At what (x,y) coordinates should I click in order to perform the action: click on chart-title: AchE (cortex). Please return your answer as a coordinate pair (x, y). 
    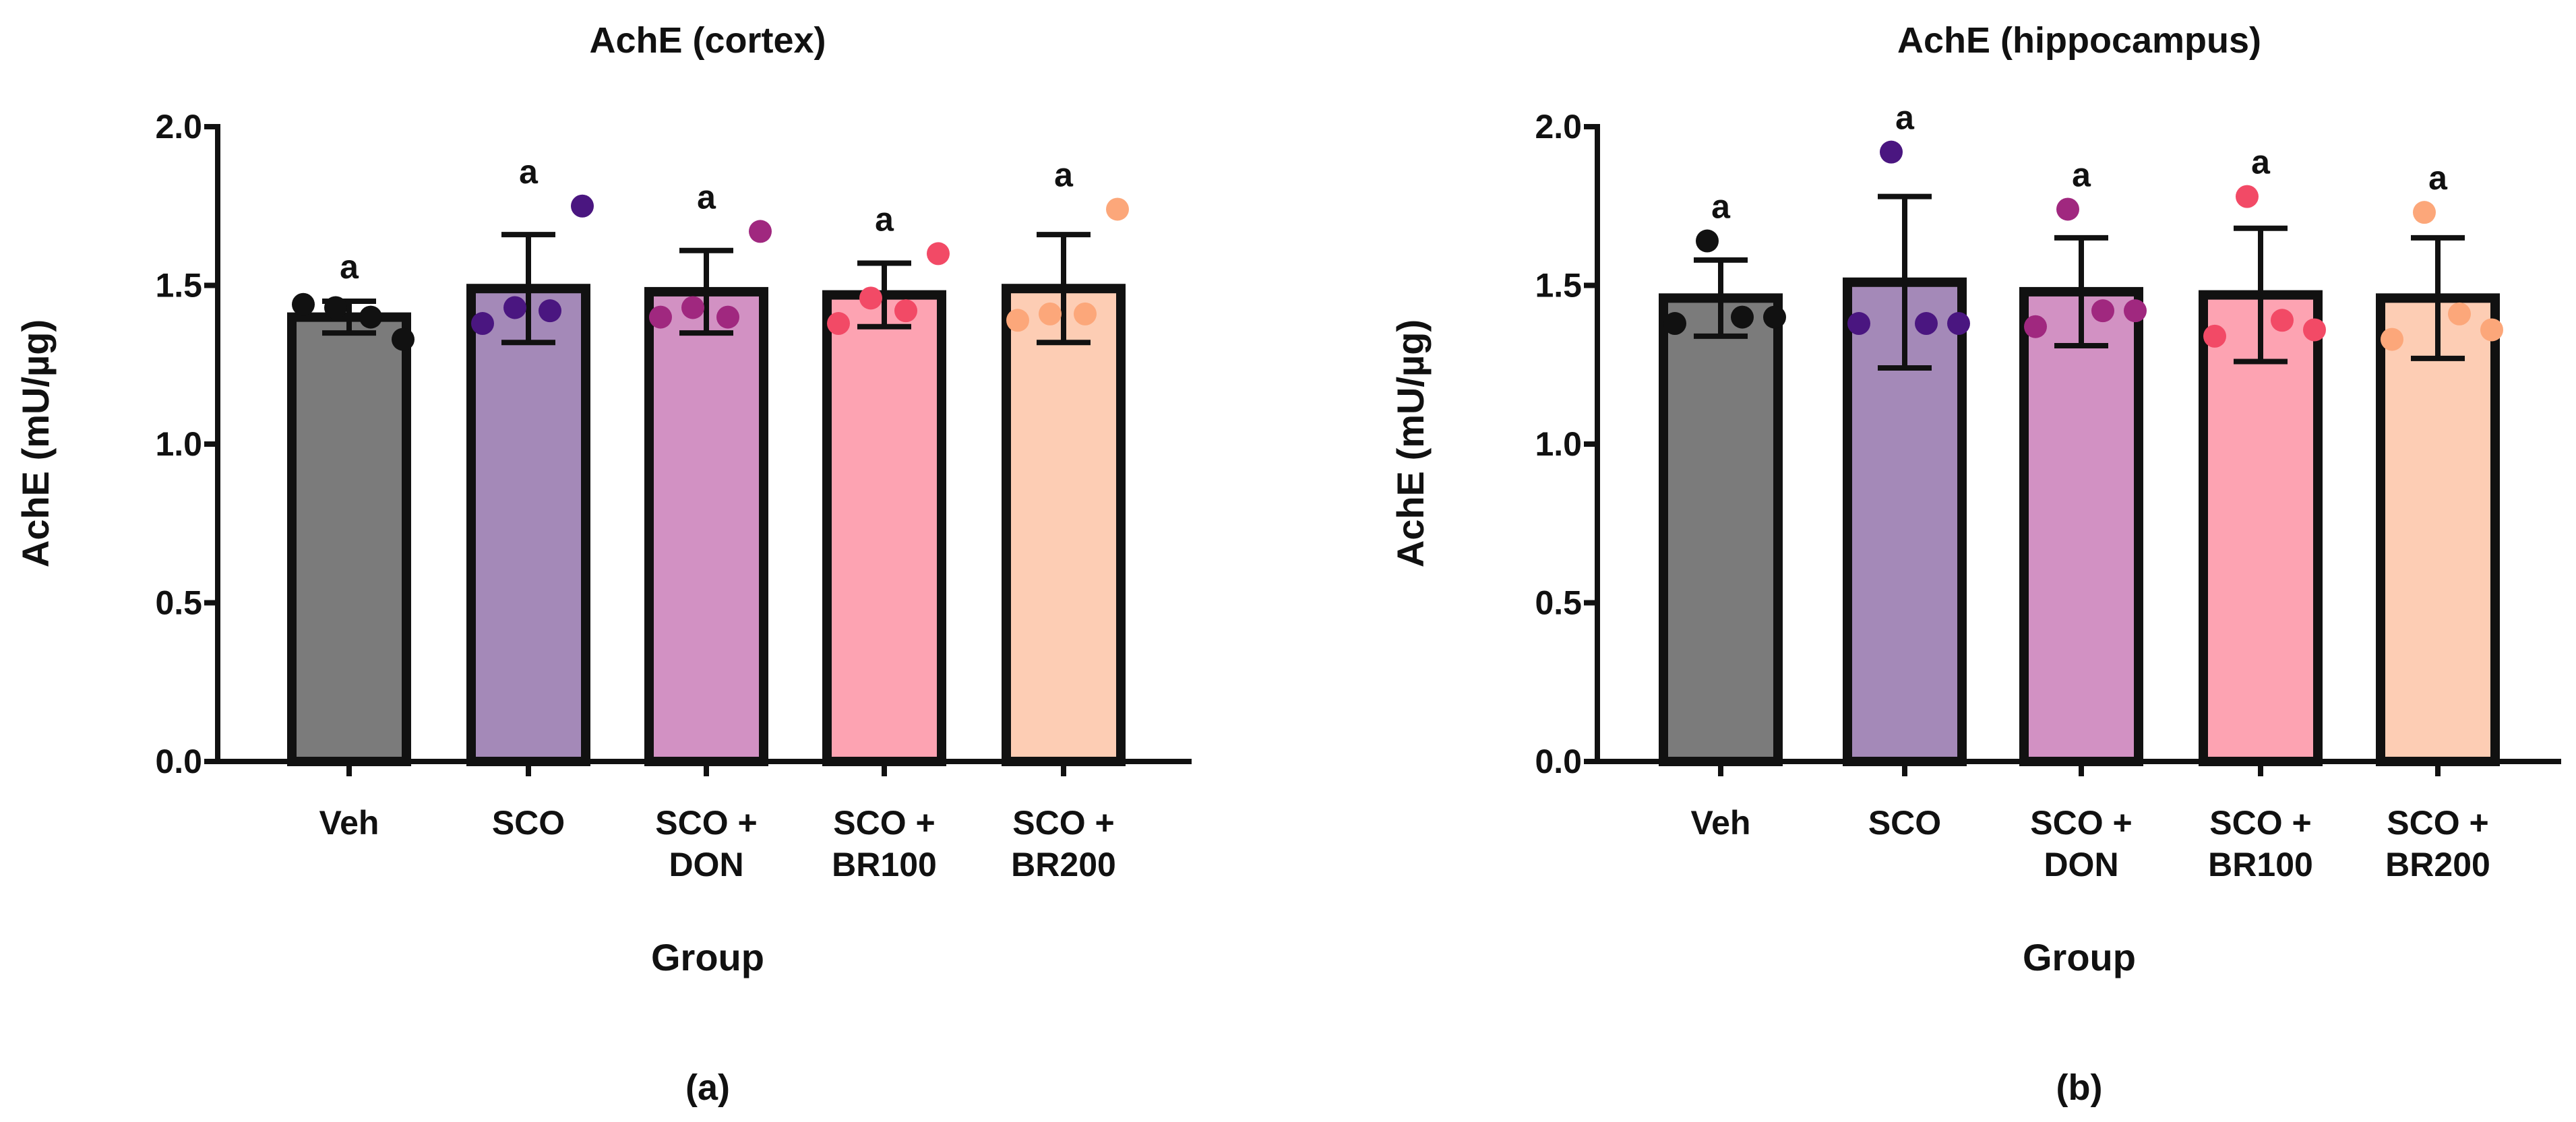
    Looking at the image, I should click on (708, 40).